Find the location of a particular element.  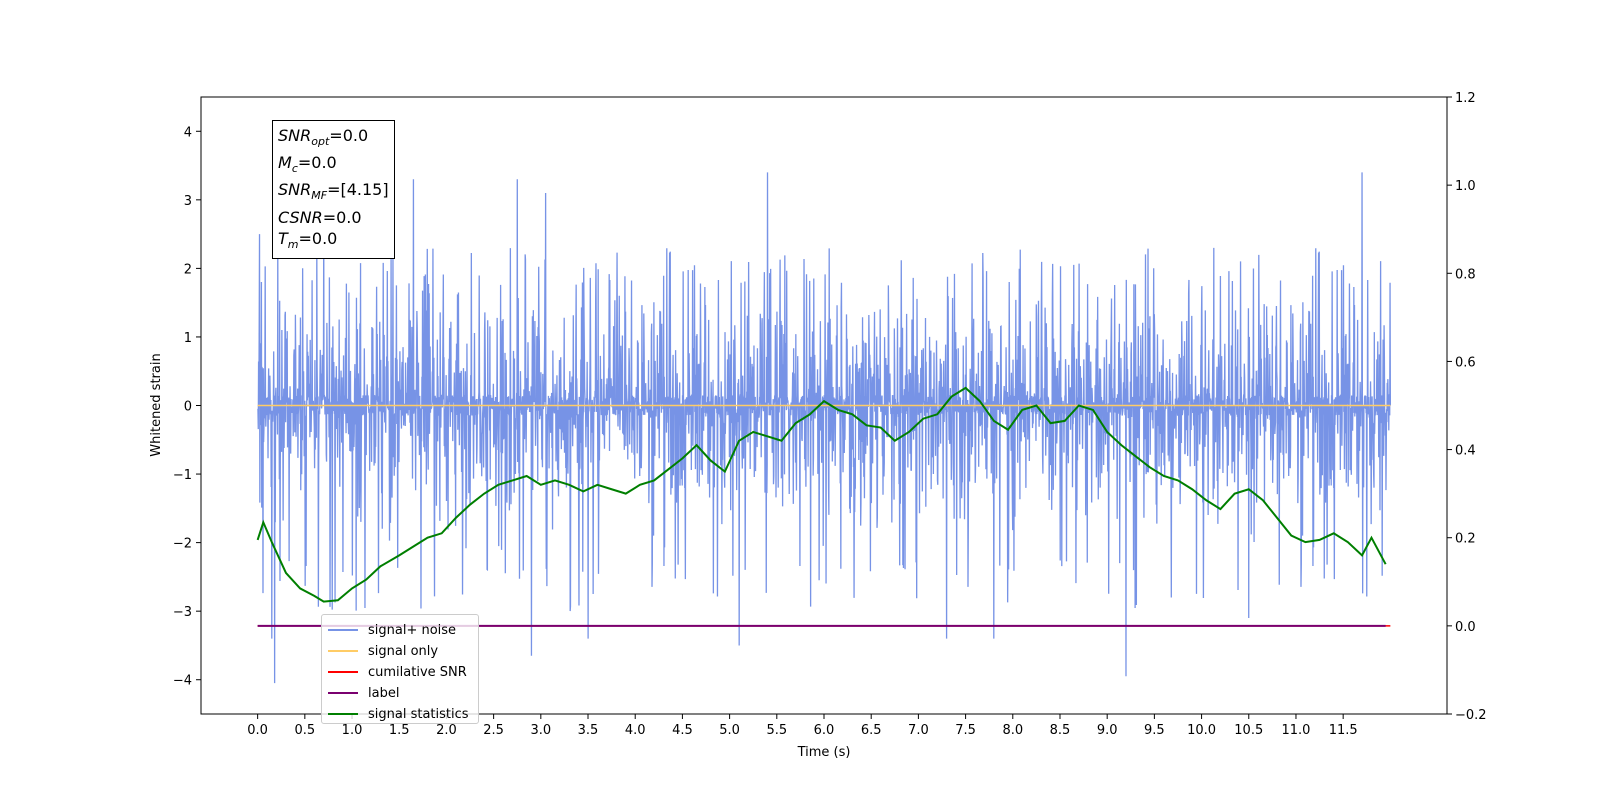

legend-item-signal-statistics: signal statistics is located at coordinates (398, 714).